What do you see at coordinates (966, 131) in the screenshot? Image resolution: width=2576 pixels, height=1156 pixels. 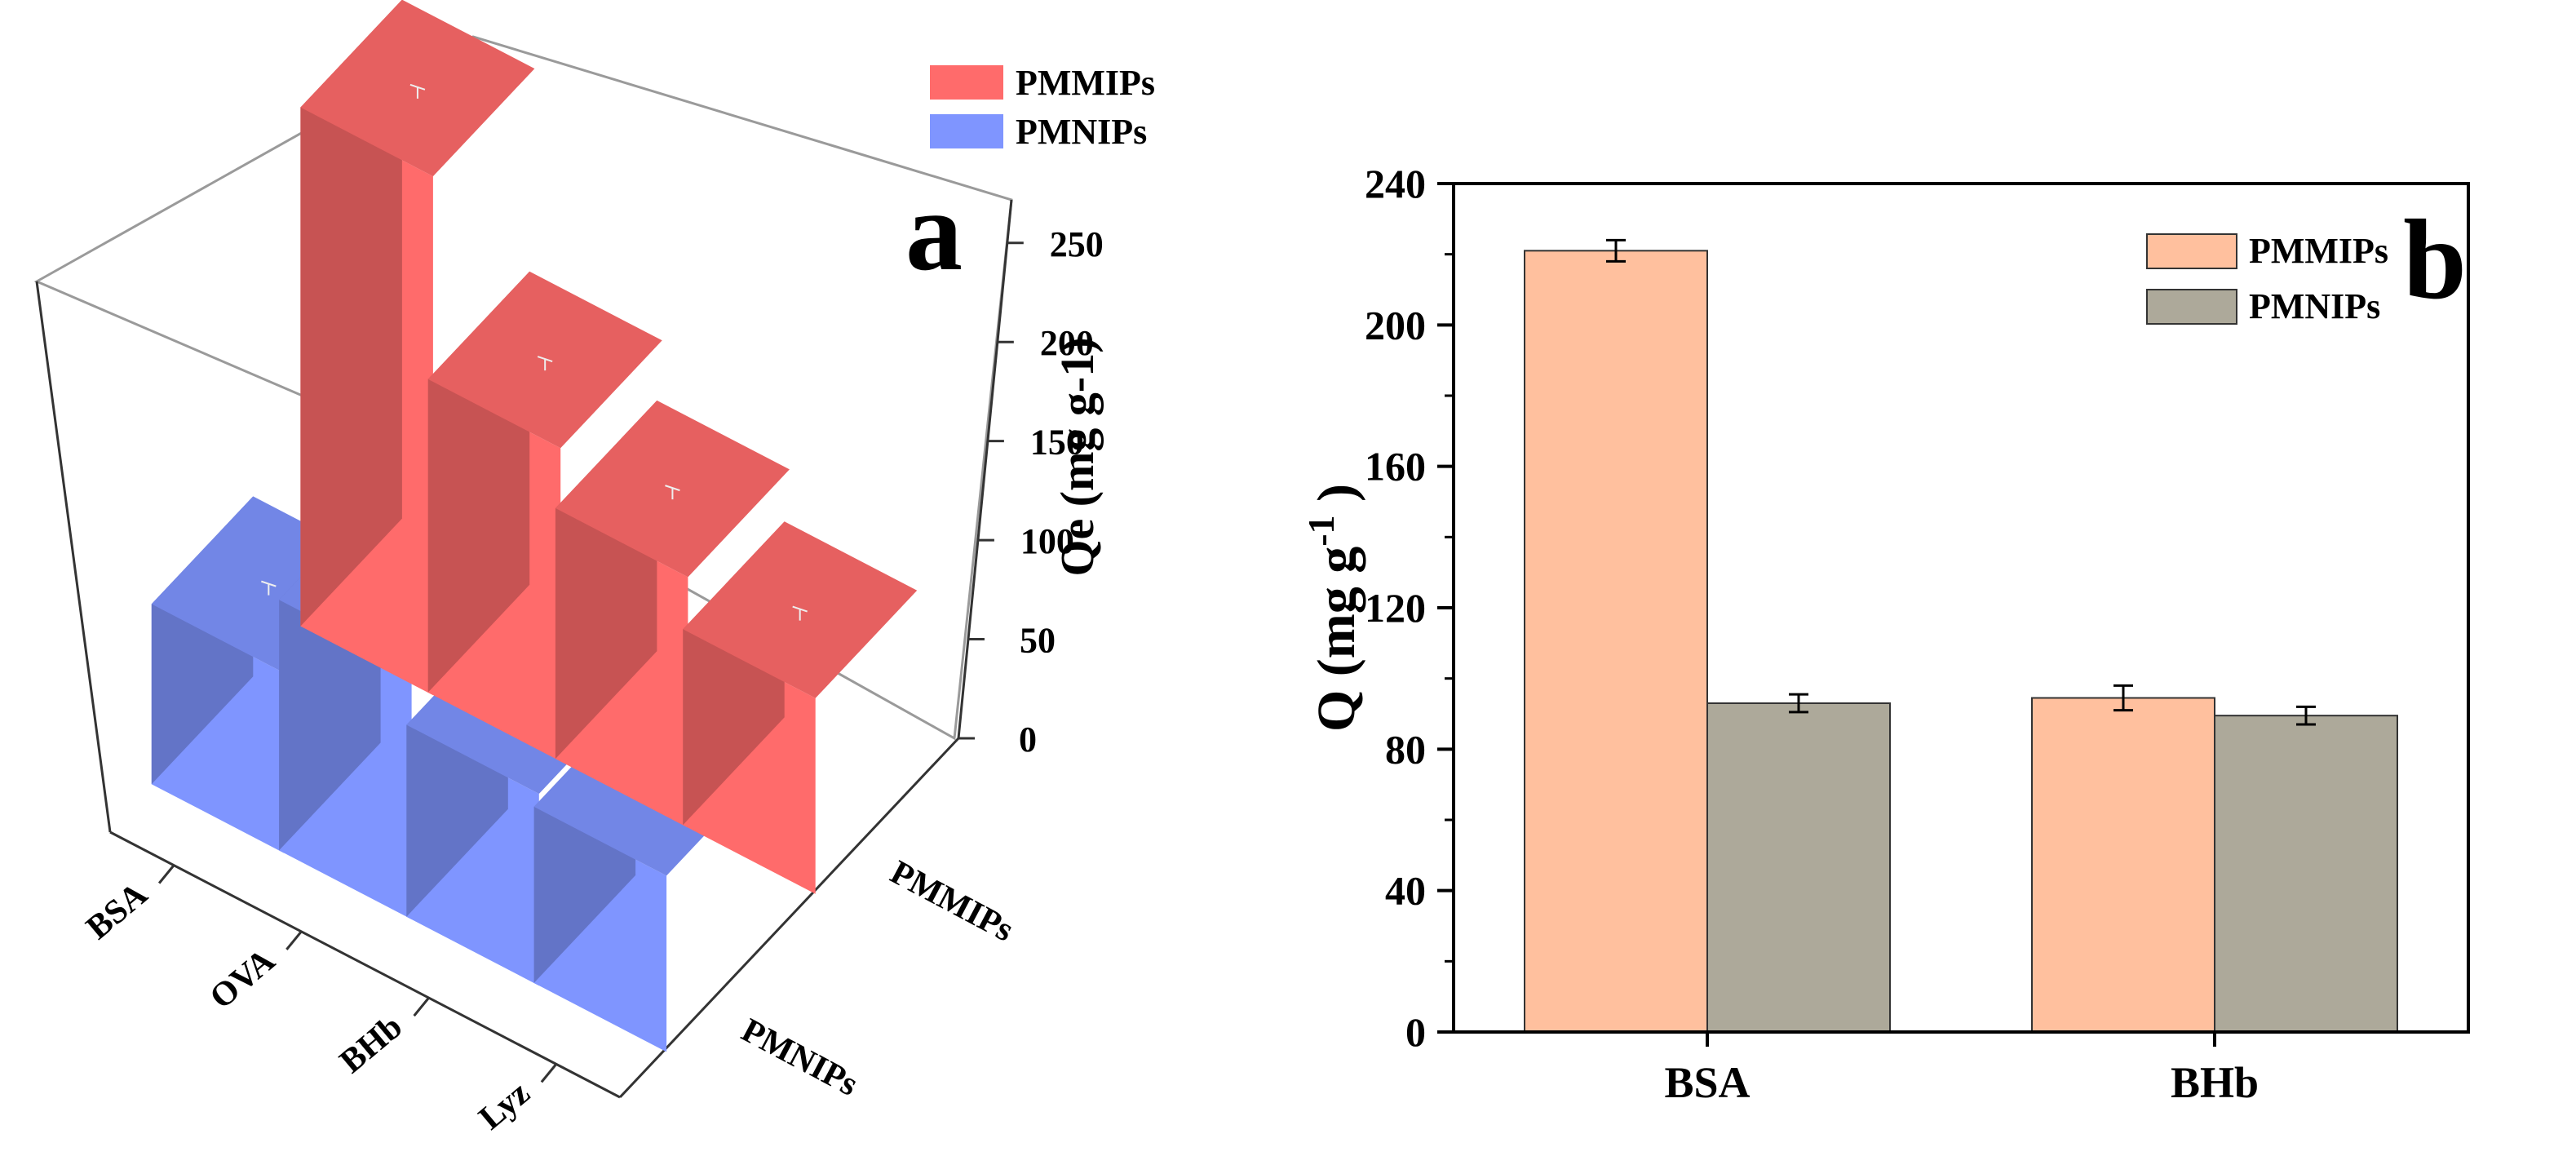 I see `legend-a-swatch-pmnips` at bounding box center [966, 131].